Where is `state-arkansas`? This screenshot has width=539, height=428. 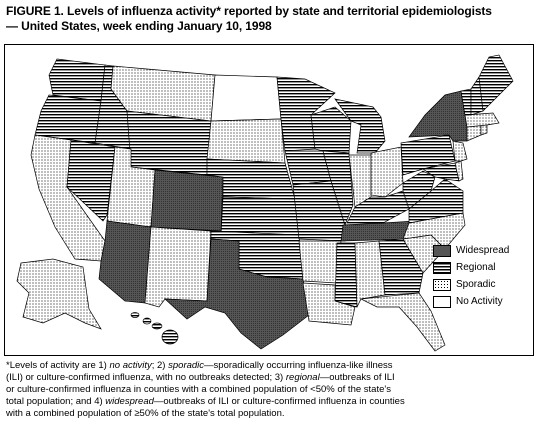 state-arkansas is located at coordinates (320, 262).